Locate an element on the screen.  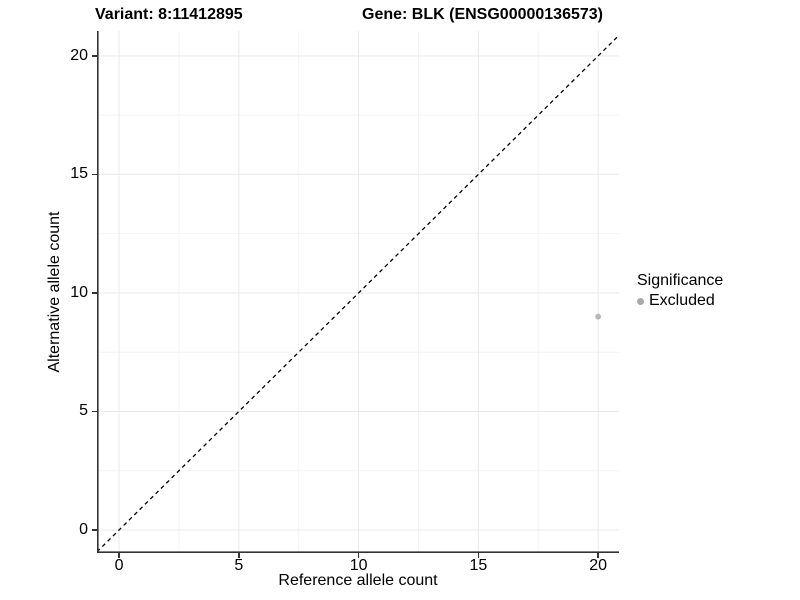
y-tick-label: 15 is located at coordinates (79, 174).